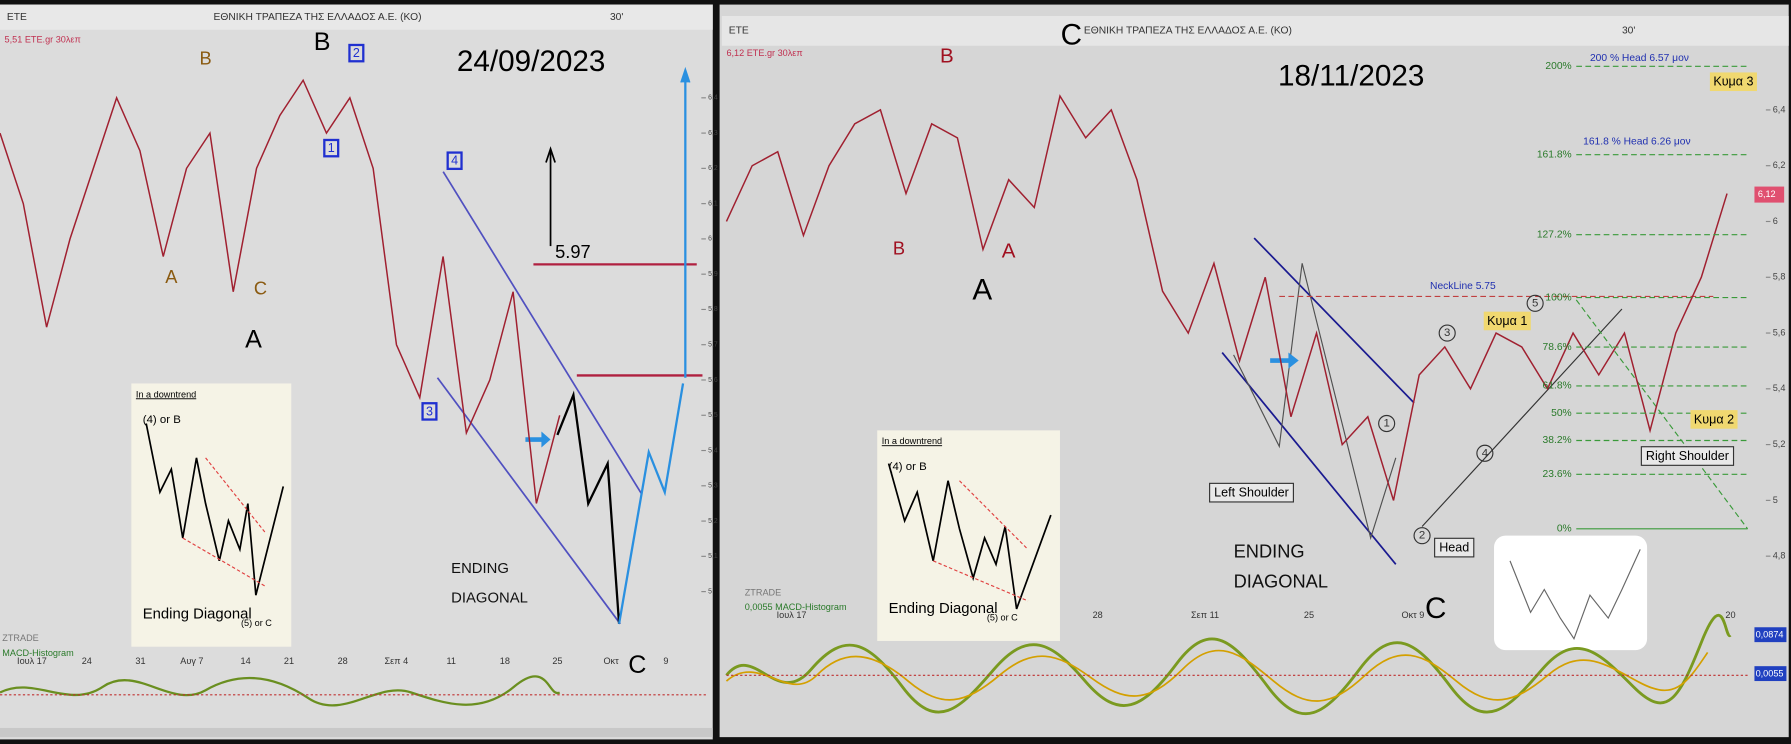 This screenshot has height=744, width=1791. Describe the element at coordinates (1454, 548) in the screenshot. I see `pattern-label: Head` at that location.